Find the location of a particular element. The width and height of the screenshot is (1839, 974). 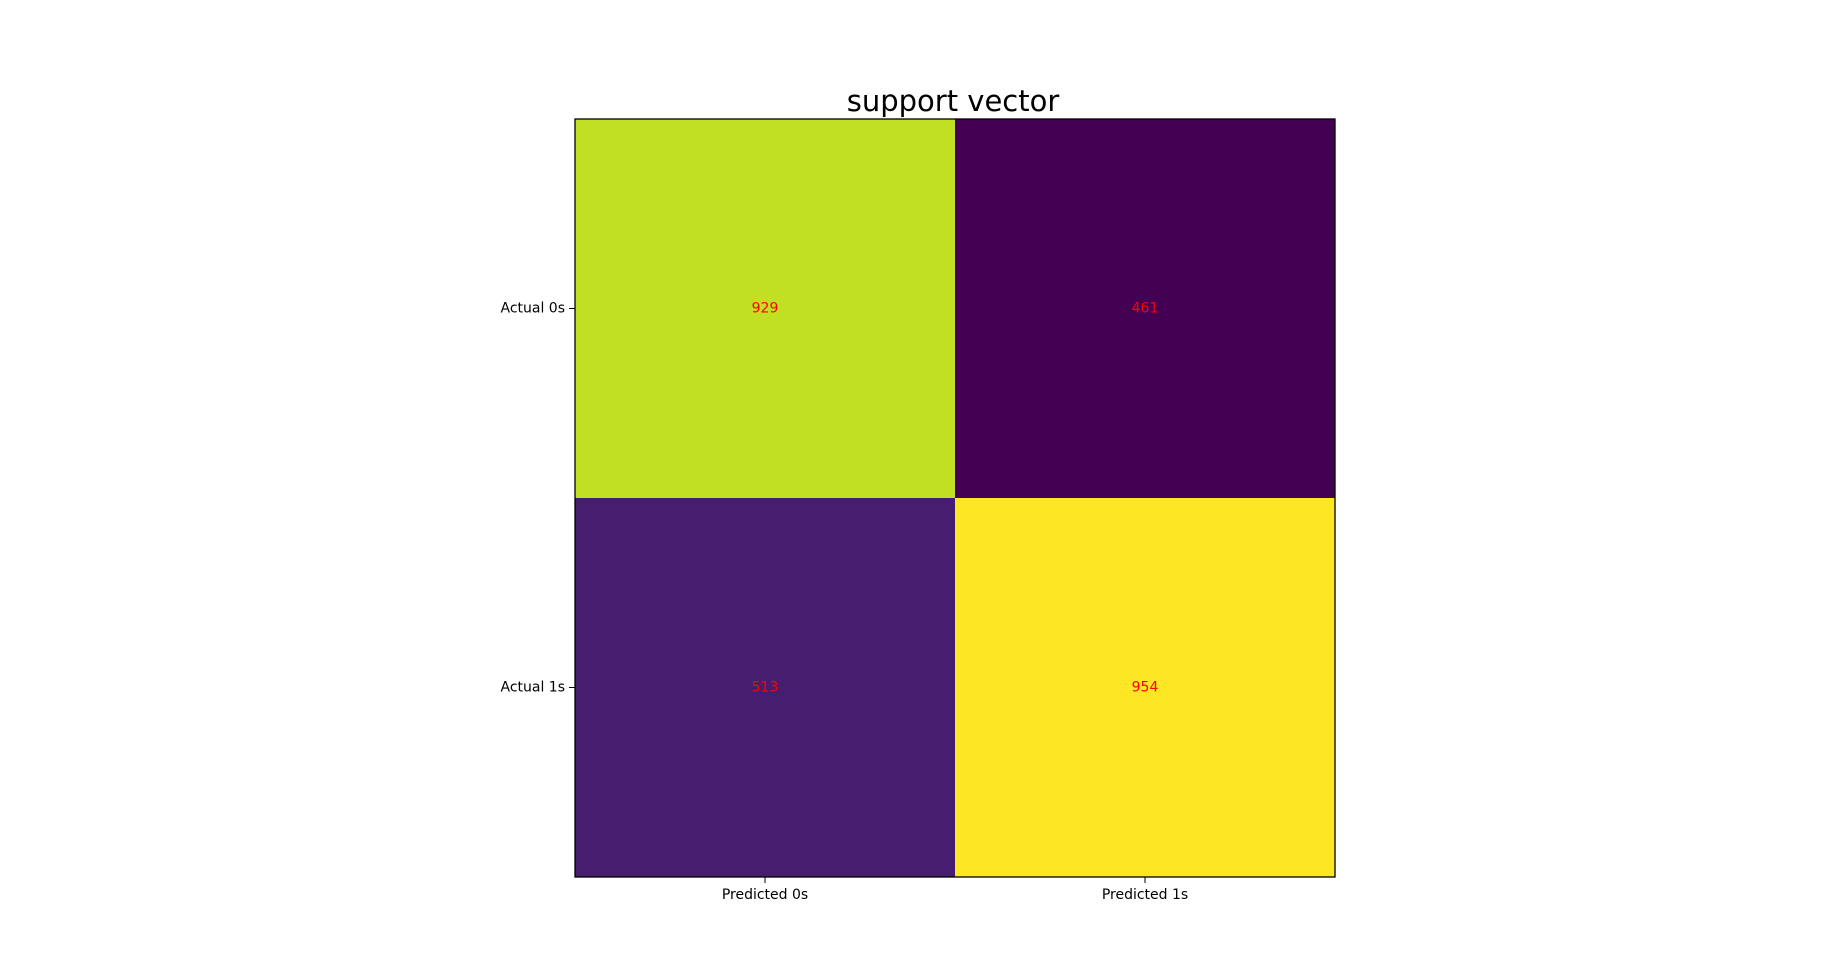

heatmap-cell-r0-c1 is located at coordinates (1145, 309).